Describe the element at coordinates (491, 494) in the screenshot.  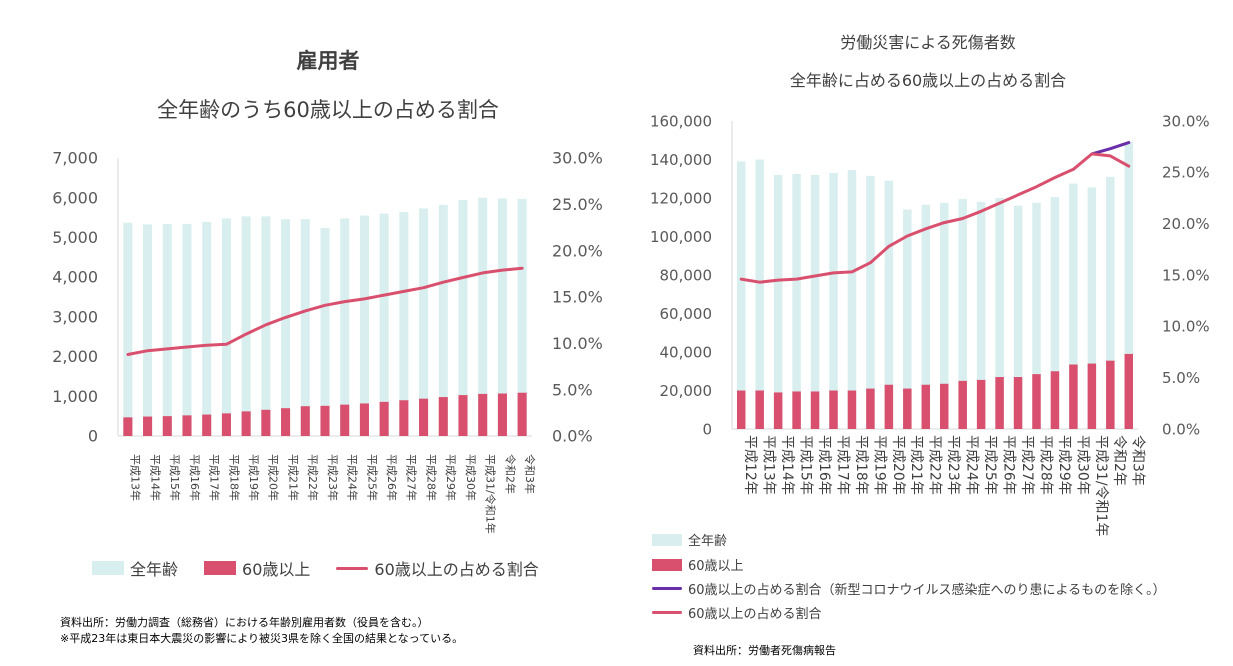
I see `left-x-tick-label: 平成31/令和1年` at that location.